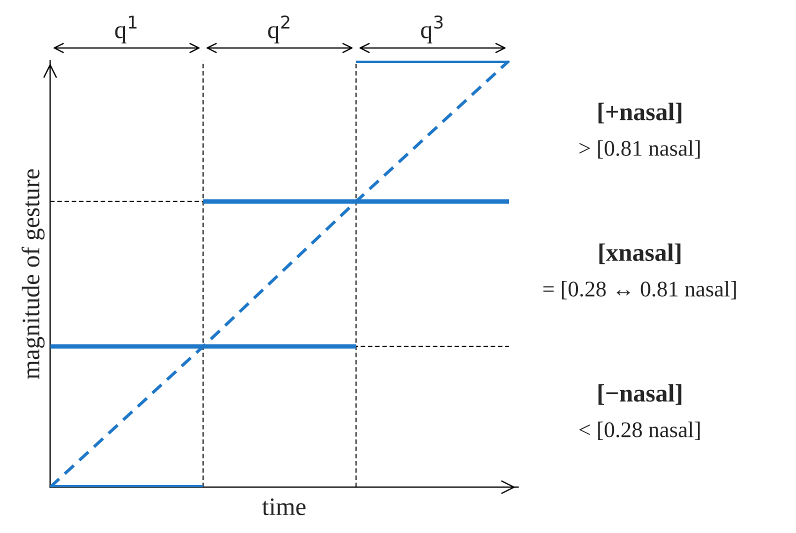 The height and width of the screenshot is (533, 796). What do you see at coordinates (279, 29) in the screenshot?
I see `text: q$^{2}$` at bounding box center [279, 29].